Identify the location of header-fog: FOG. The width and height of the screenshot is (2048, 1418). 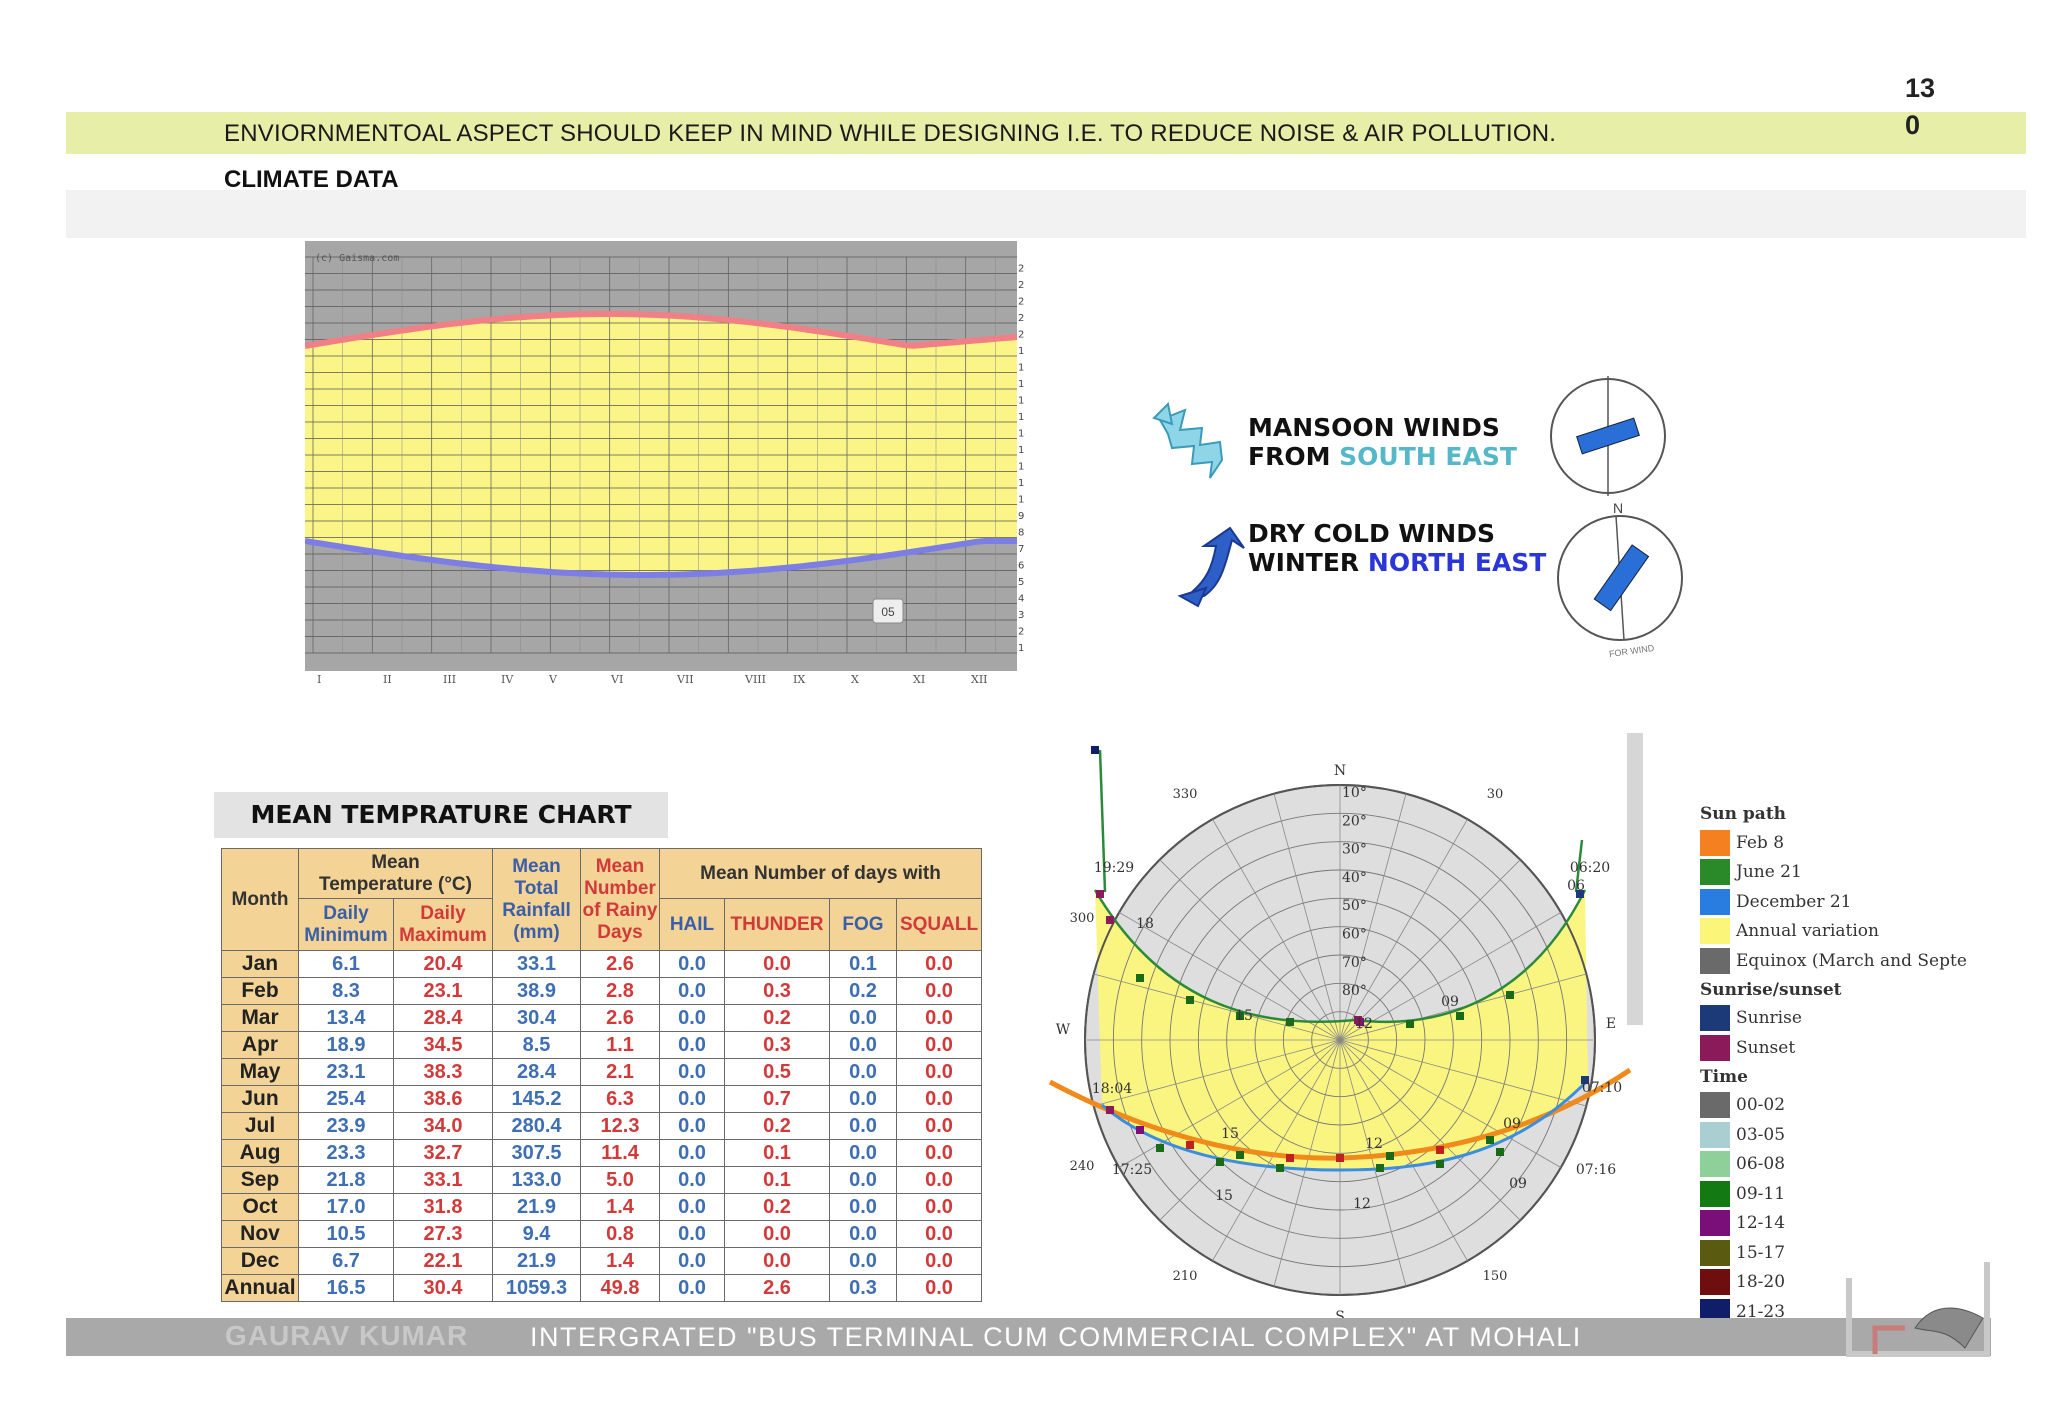
(863, 924).